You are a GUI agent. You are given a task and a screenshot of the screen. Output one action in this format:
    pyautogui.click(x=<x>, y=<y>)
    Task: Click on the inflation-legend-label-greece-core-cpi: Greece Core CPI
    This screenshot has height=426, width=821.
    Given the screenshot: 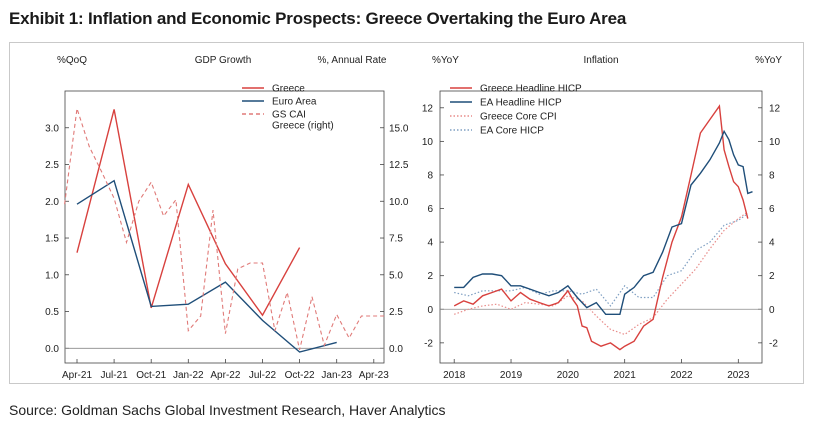 What is the action you would take?
    pyautogui.click(x=518, y=117)
    